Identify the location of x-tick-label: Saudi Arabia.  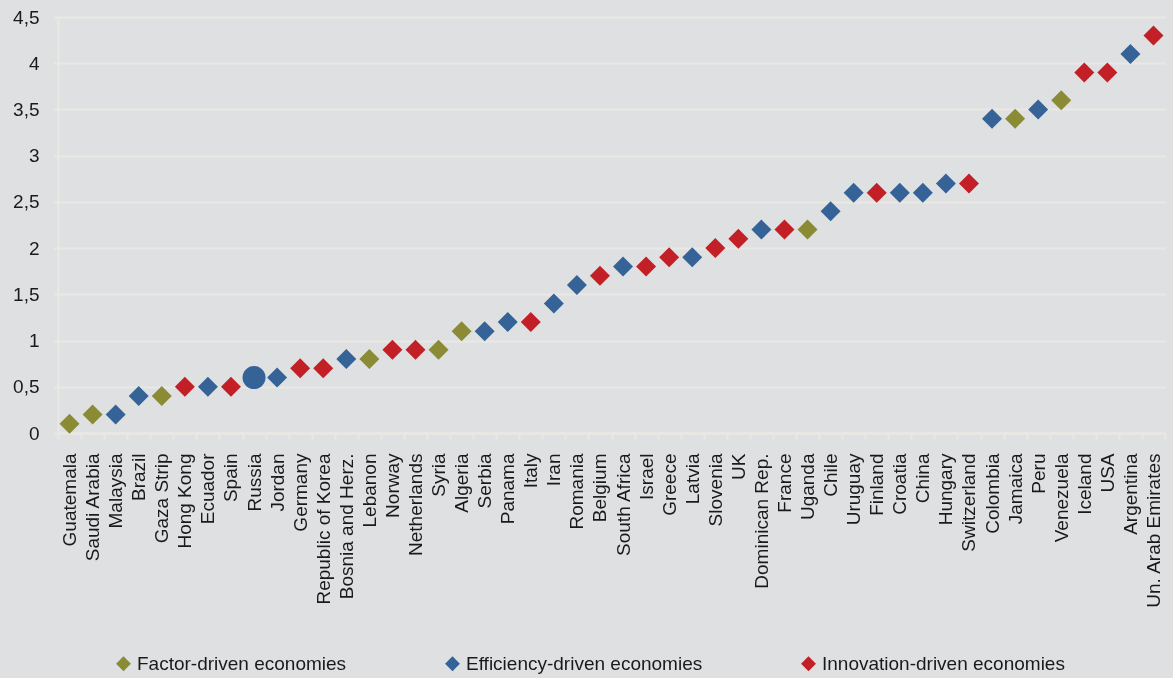
(93, 507).